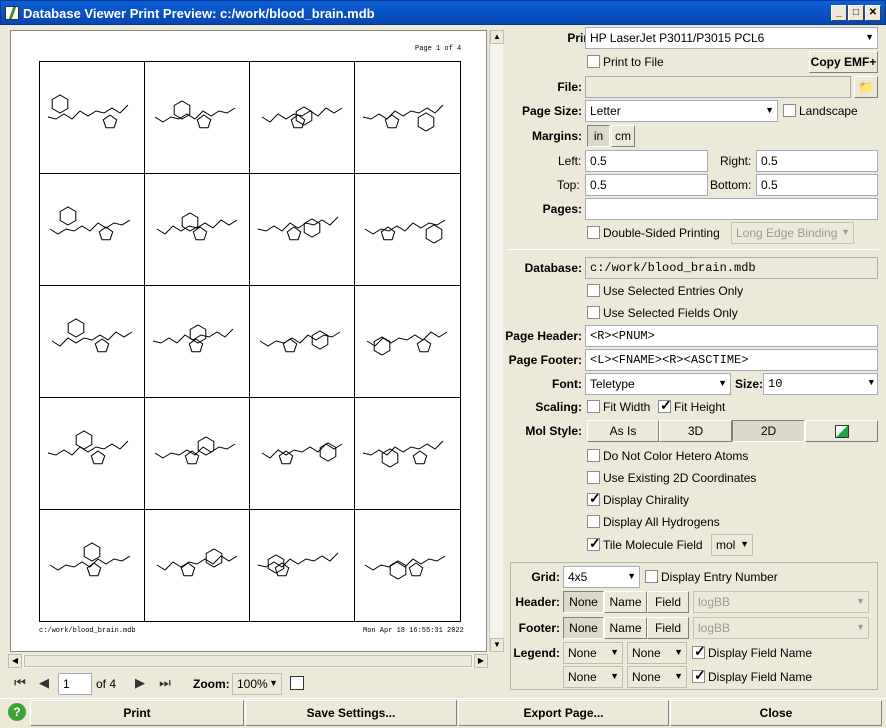  What do you see at coordinates (496, 341) in the screenshot?
I see `vertical-scrollbar: ▲ ▼` at bounding box center [496, 341].